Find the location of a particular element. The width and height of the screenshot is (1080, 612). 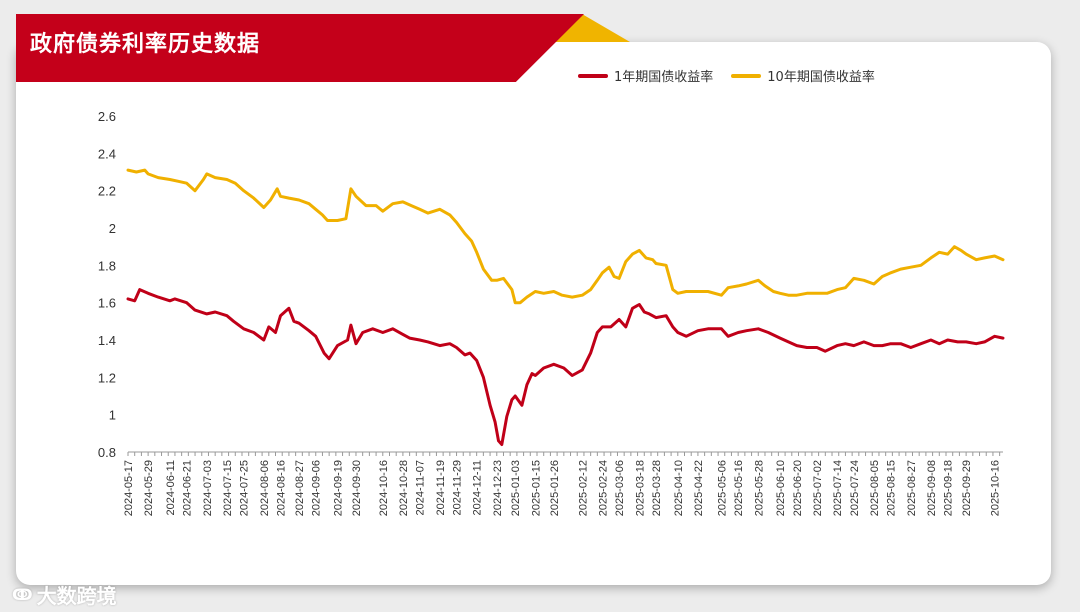

x-tick-label: 2025-10-16 is located at coordinates (996, 488).